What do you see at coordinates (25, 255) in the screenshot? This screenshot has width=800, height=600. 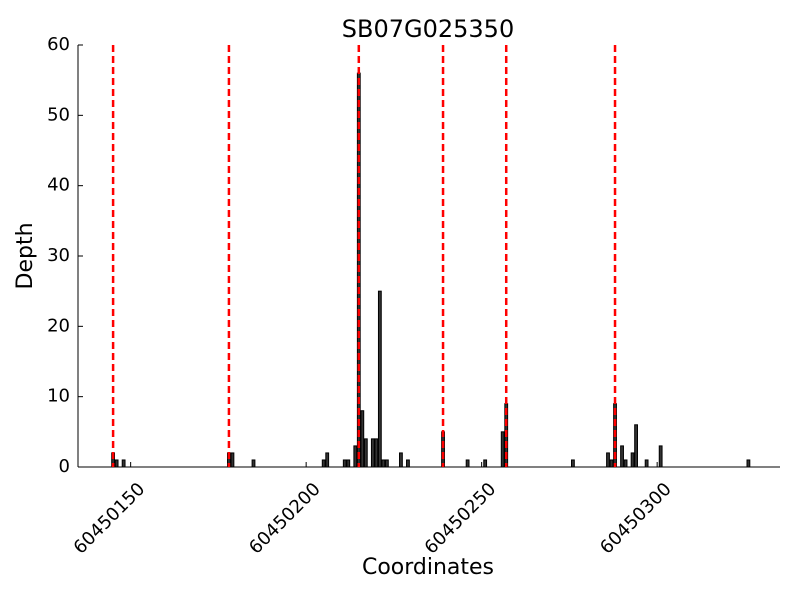 I see `y-axis-label: Depth` at bounding box center [25, 255].